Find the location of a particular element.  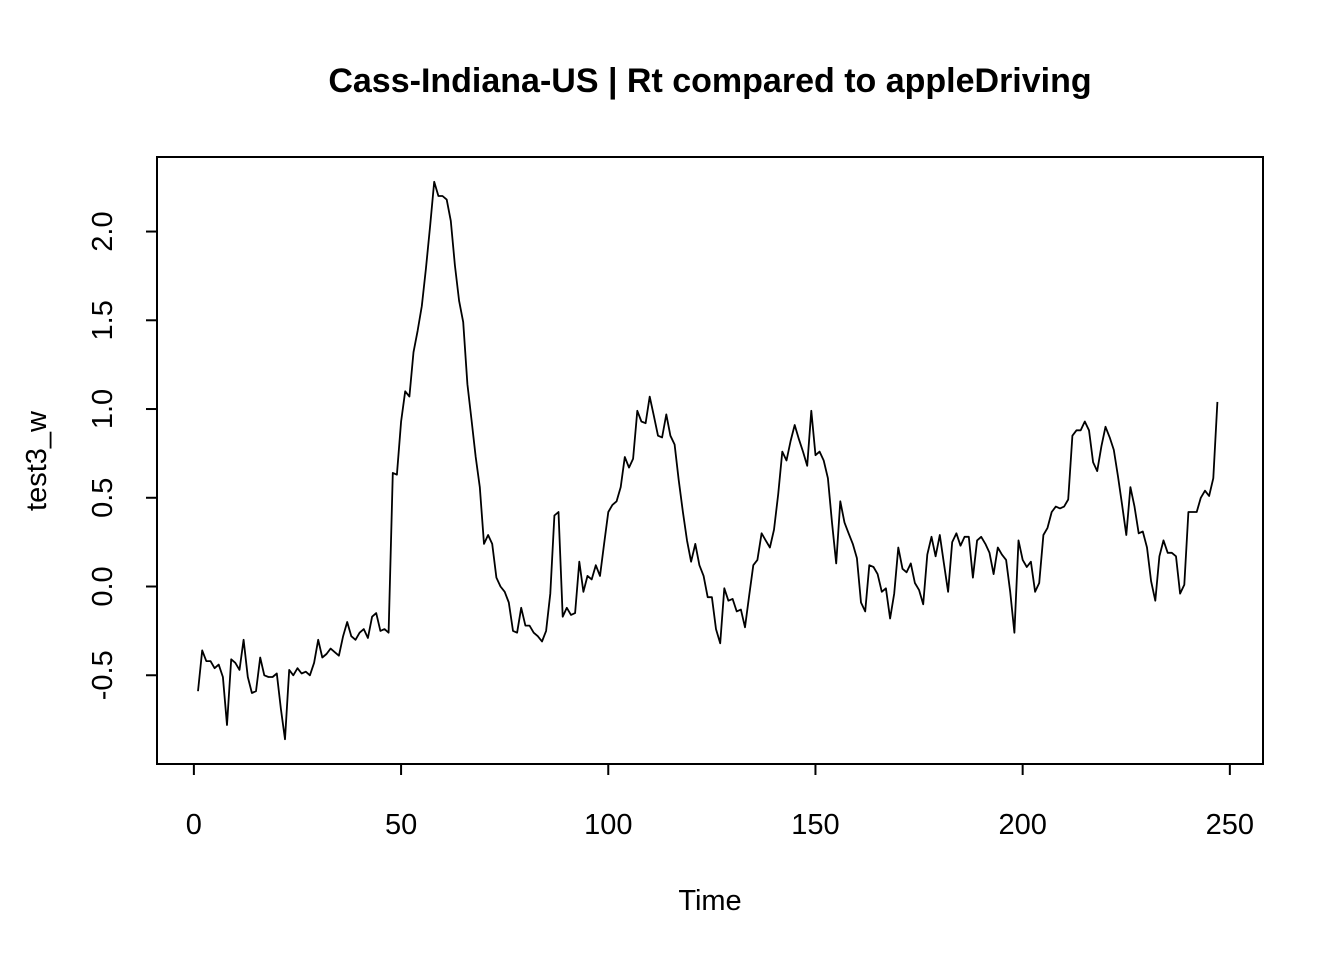

x-axis-label: Time is located at coordinates (709, 901).